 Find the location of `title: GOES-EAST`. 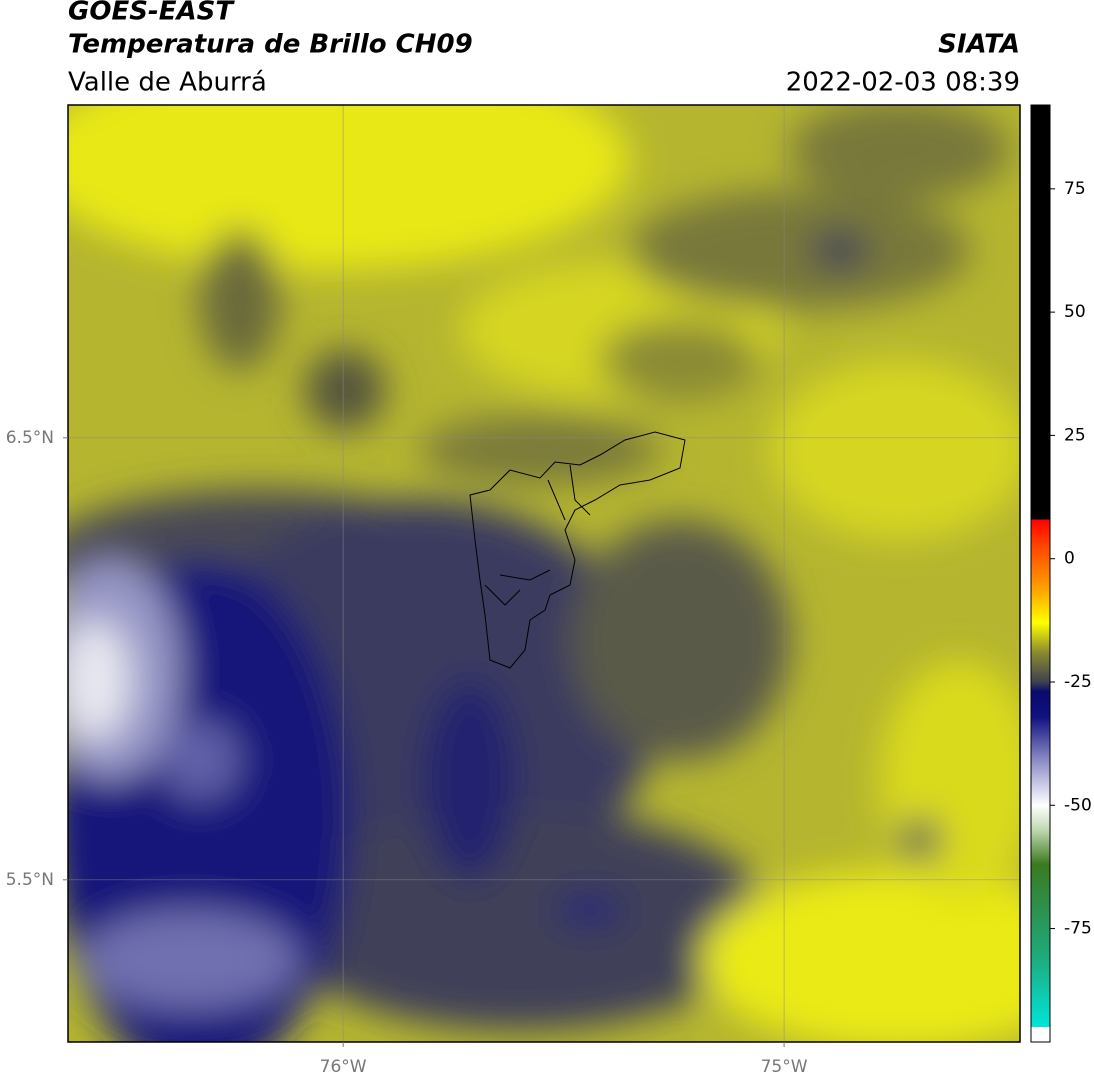

title: GOES-EAST is located at coordinates (151, 13).